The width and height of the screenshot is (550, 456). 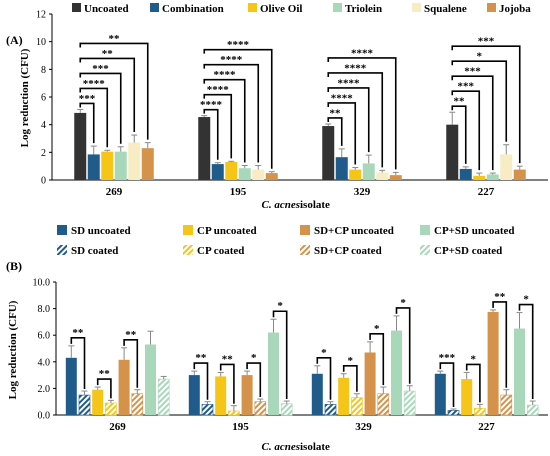 What do you see at coordinates (363, 9) in the screenshot?
I see `legend-label-3: Triolein` at bounding box center [363, 9].